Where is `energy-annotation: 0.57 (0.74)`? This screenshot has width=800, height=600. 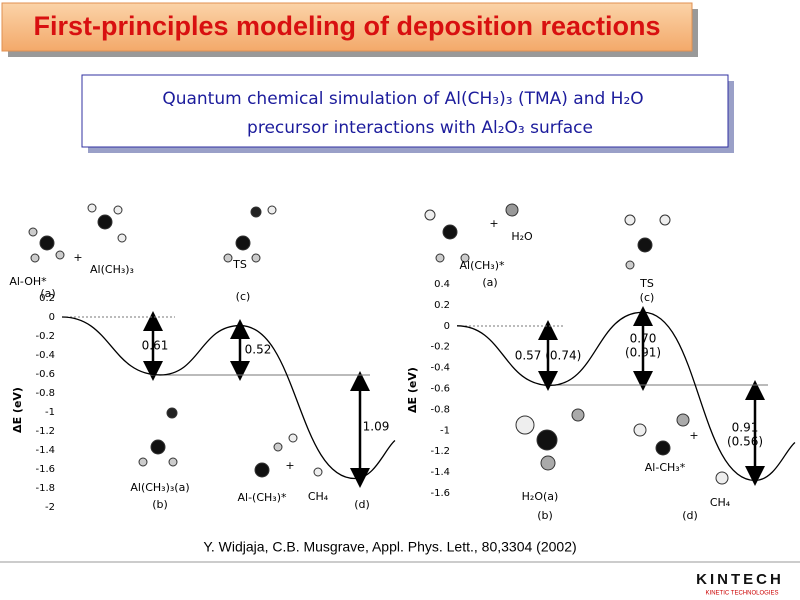 energy-annotation: 0.57 (0.74) is located at coordinates (548, 356).